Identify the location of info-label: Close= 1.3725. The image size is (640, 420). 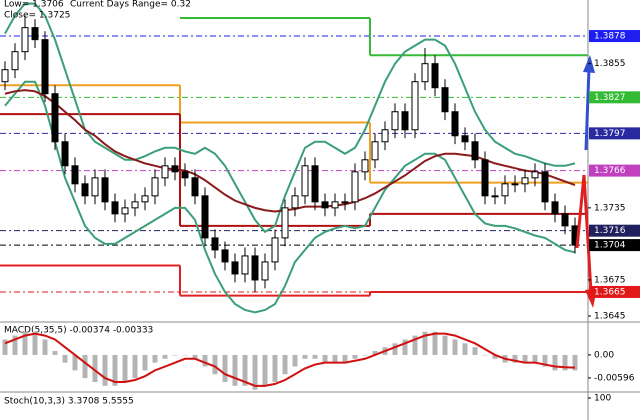
(37, 16).